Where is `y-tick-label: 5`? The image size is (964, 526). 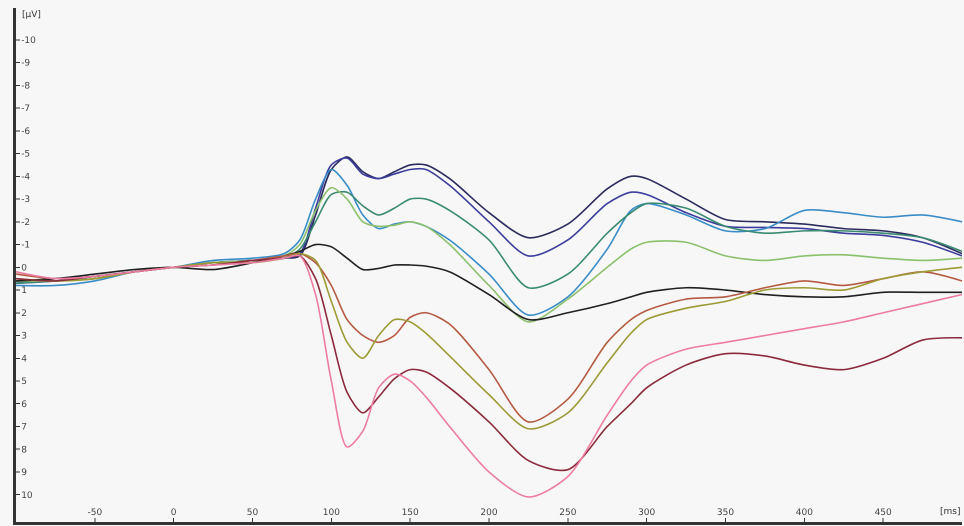
y-tick-label: 5 is located at coordinates (24, 382).